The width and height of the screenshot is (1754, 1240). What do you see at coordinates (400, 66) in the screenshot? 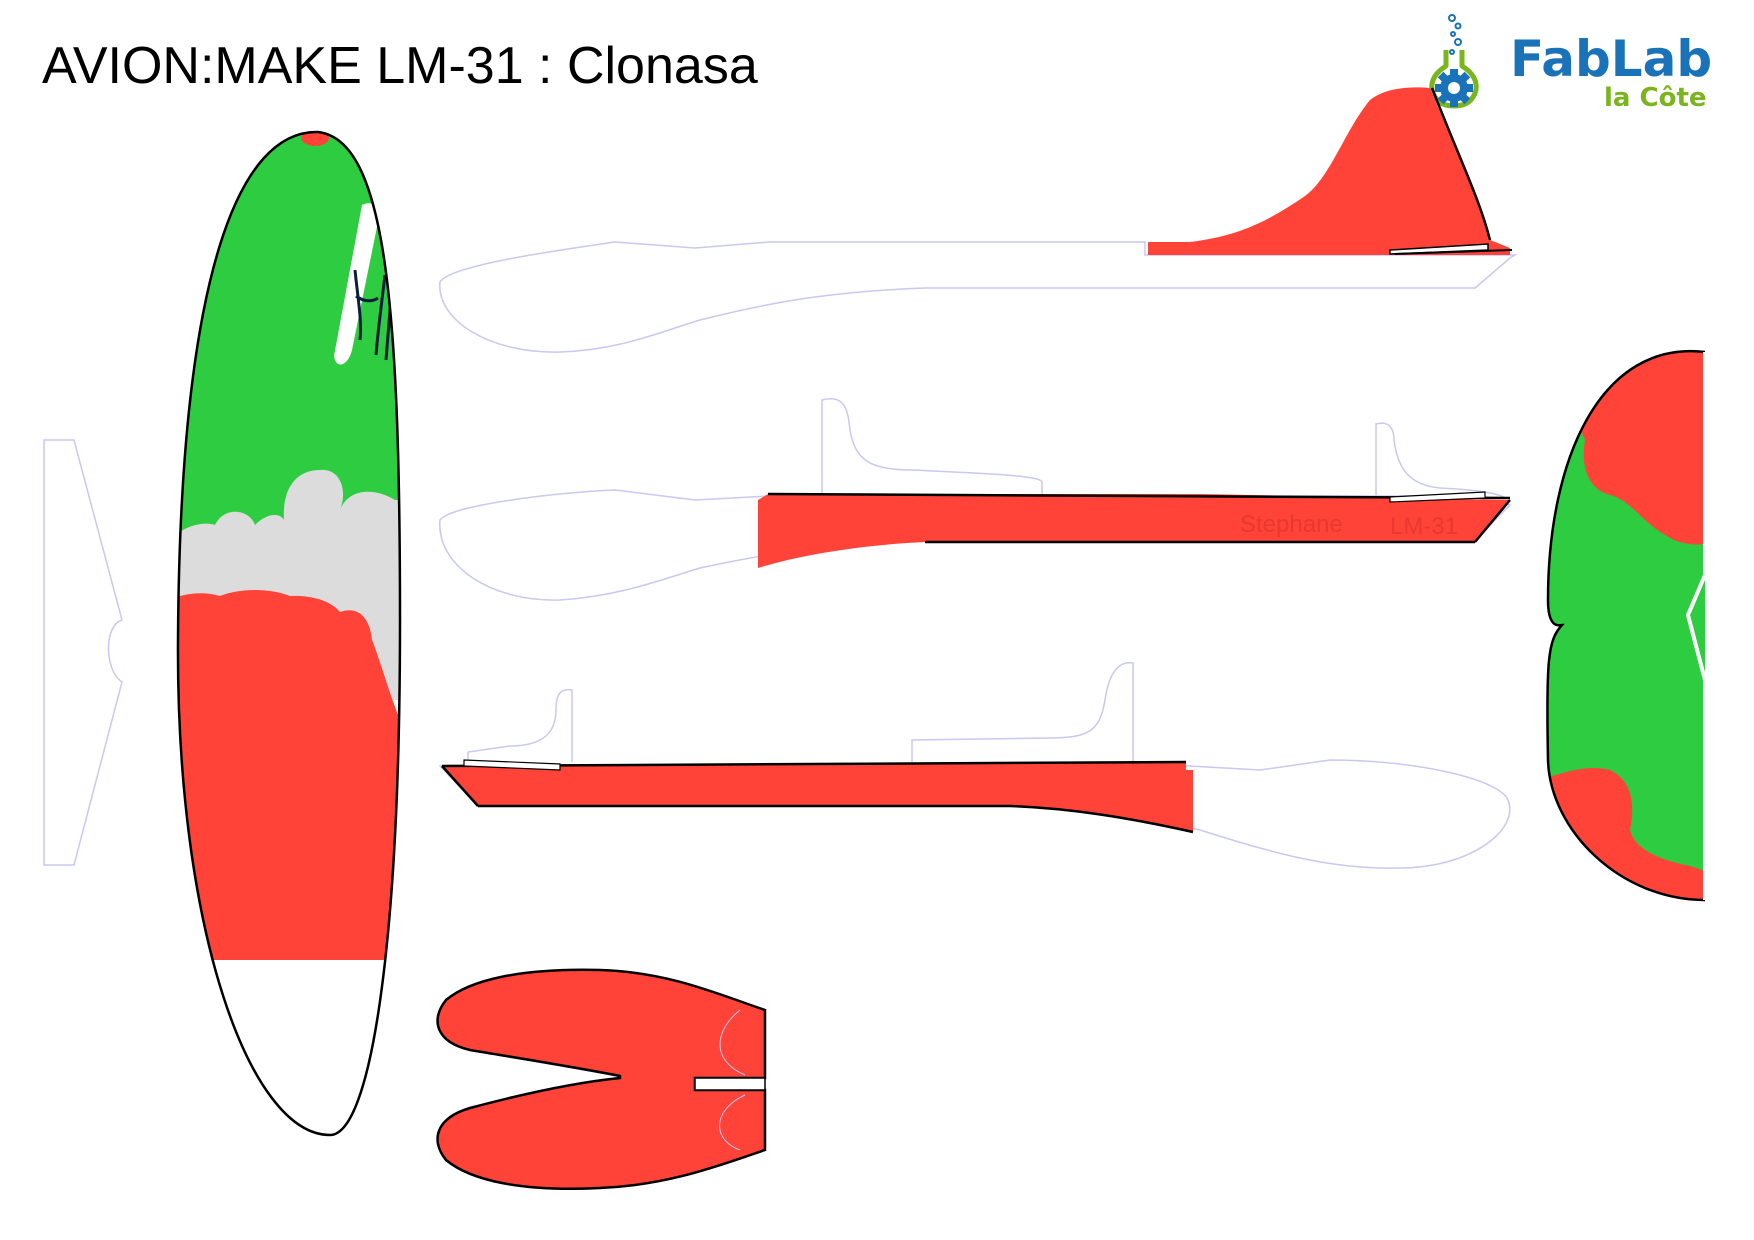
I see `page-title: AVION:MAKE LM-31 : Clonasa` at bounding box center [400, 66].